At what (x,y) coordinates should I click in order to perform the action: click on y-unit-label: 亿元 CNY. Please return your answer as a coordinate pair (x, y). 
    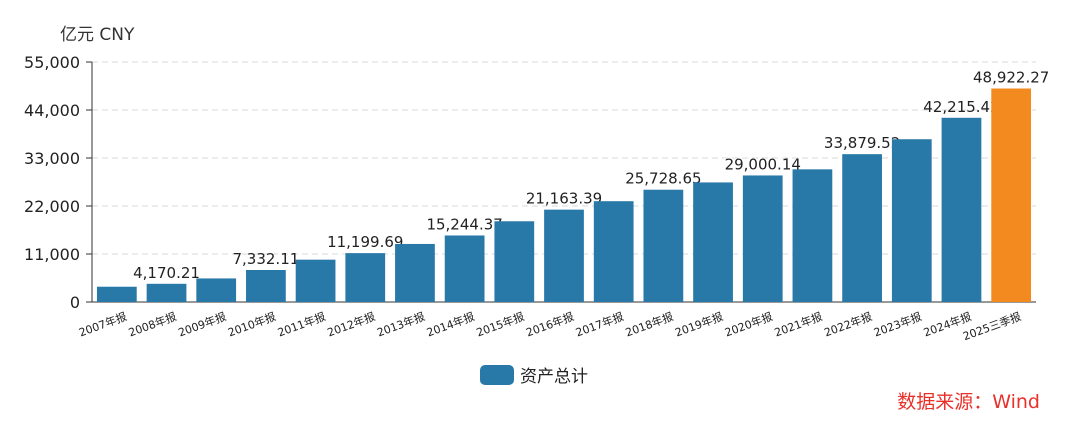
    Looking at the image, I should click on (97, 35).